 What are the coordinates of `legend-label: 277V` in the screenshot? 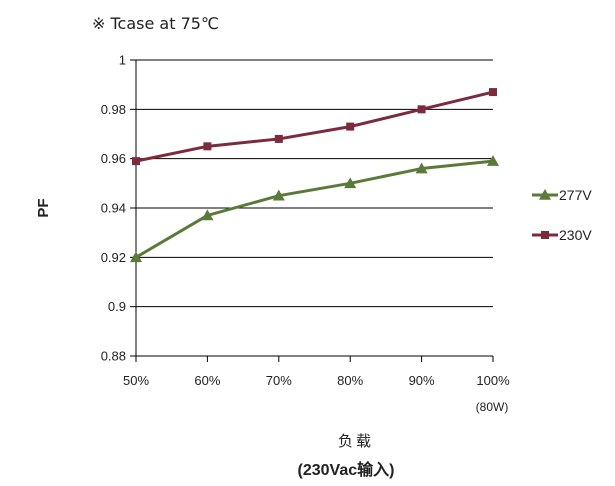 It's located at (575, 195).